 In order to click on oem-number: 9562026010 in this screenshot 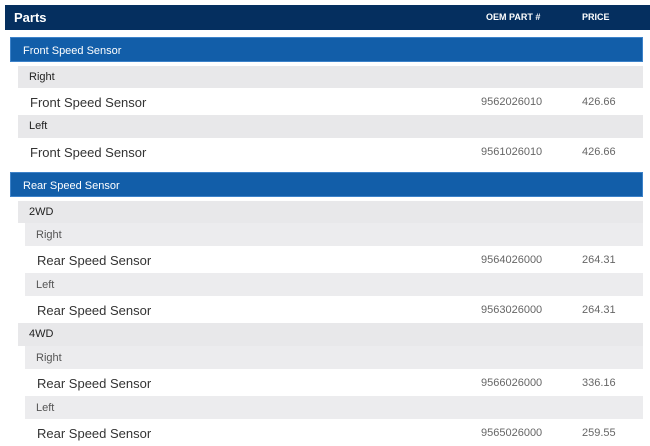, I will do `click(512, 102)`.